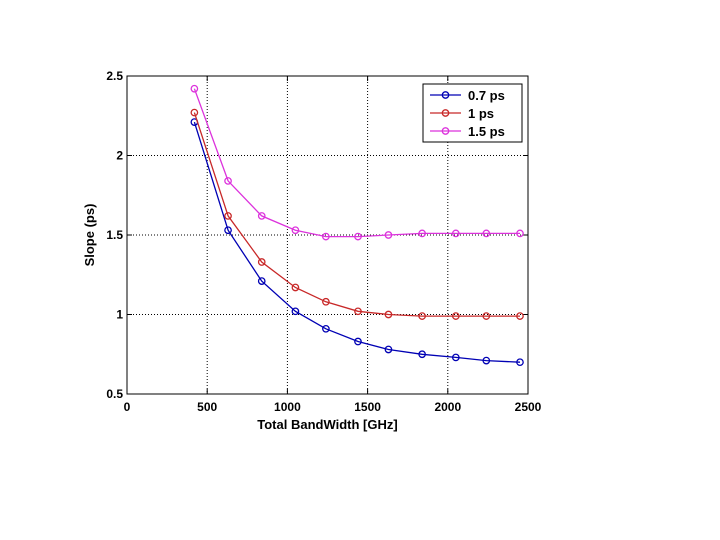  I want to click on x-tick-label: 0, so click(127, 407).